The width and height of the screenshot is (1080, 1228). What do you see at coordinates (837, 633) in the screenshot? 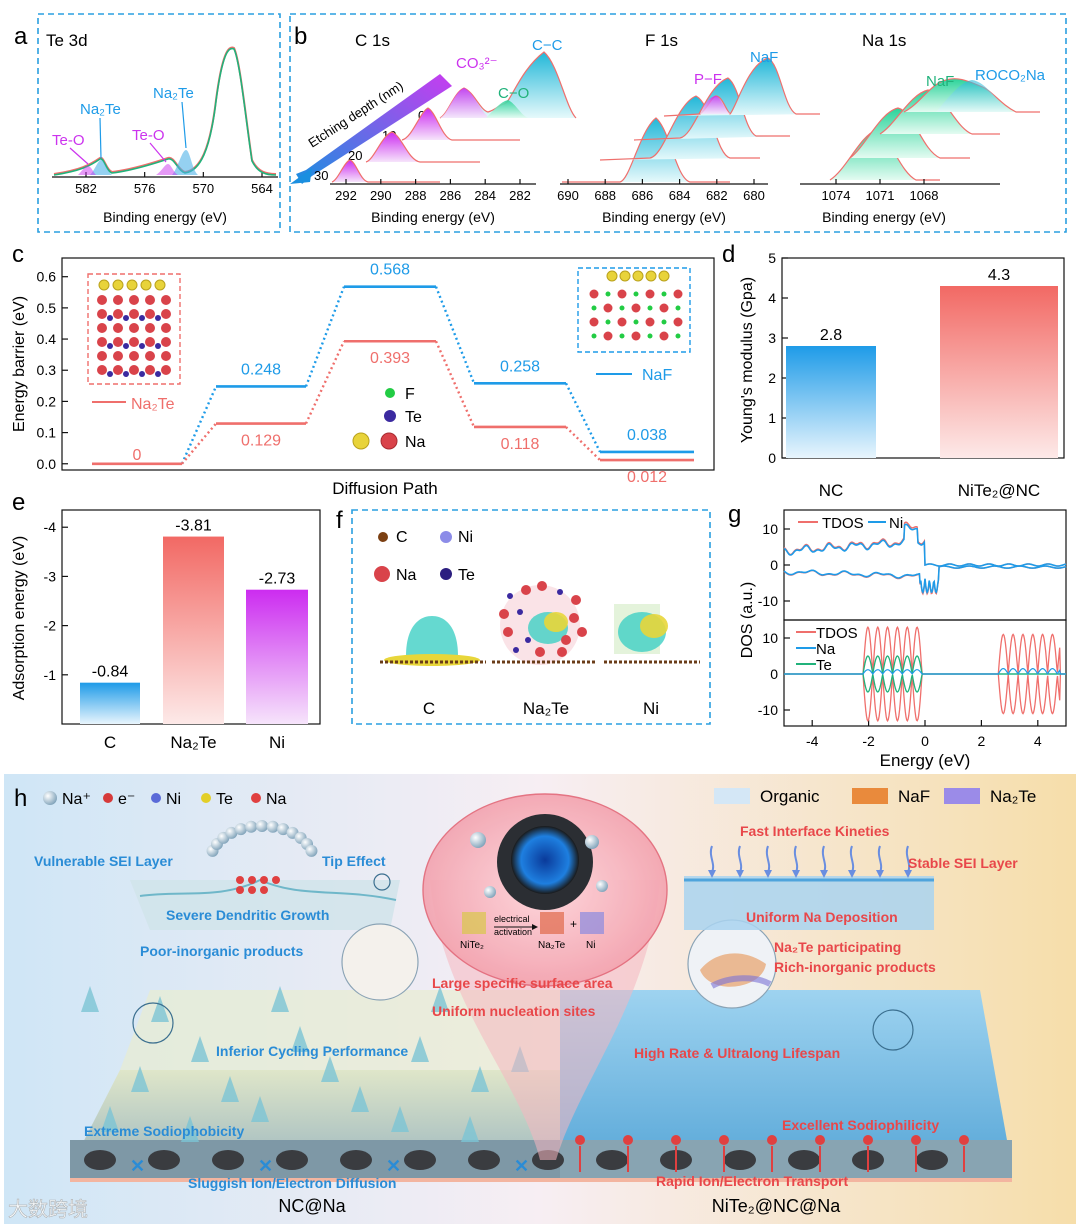
I see `g-bottom-legend-tdos: TDOS` at bounding box center [837, 633].